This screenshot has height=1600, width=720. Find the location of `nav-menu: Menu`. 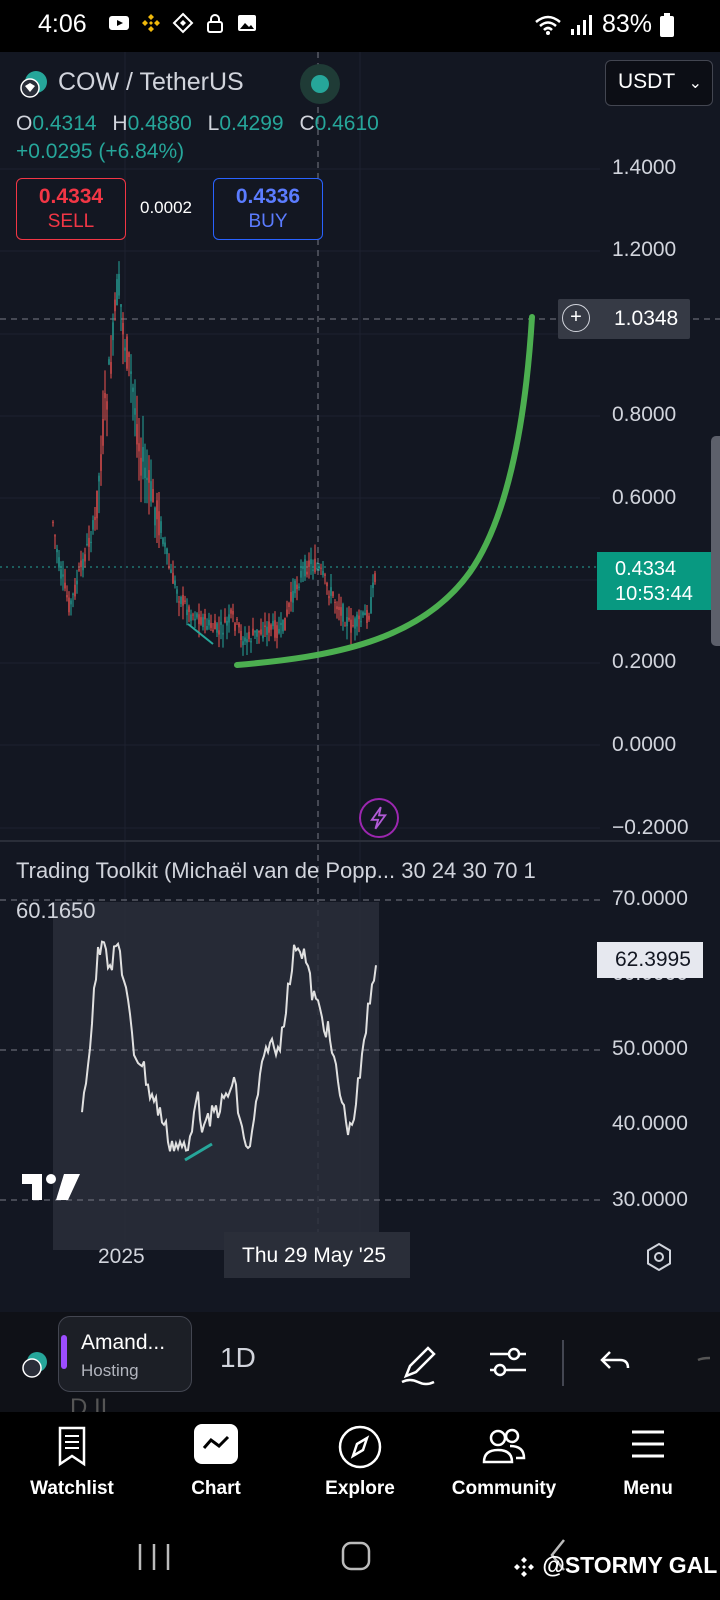

nav-menu: Menu is located at coordinates (648, 1464).